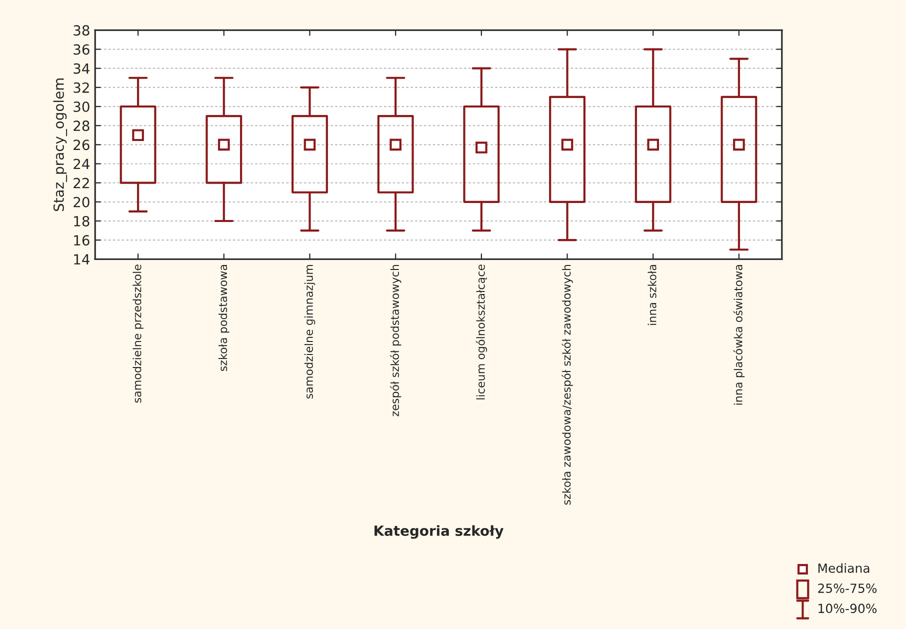 The image size is (906, 629). I want to click on x-tick-label: inna szkoła, so click(652, 295).